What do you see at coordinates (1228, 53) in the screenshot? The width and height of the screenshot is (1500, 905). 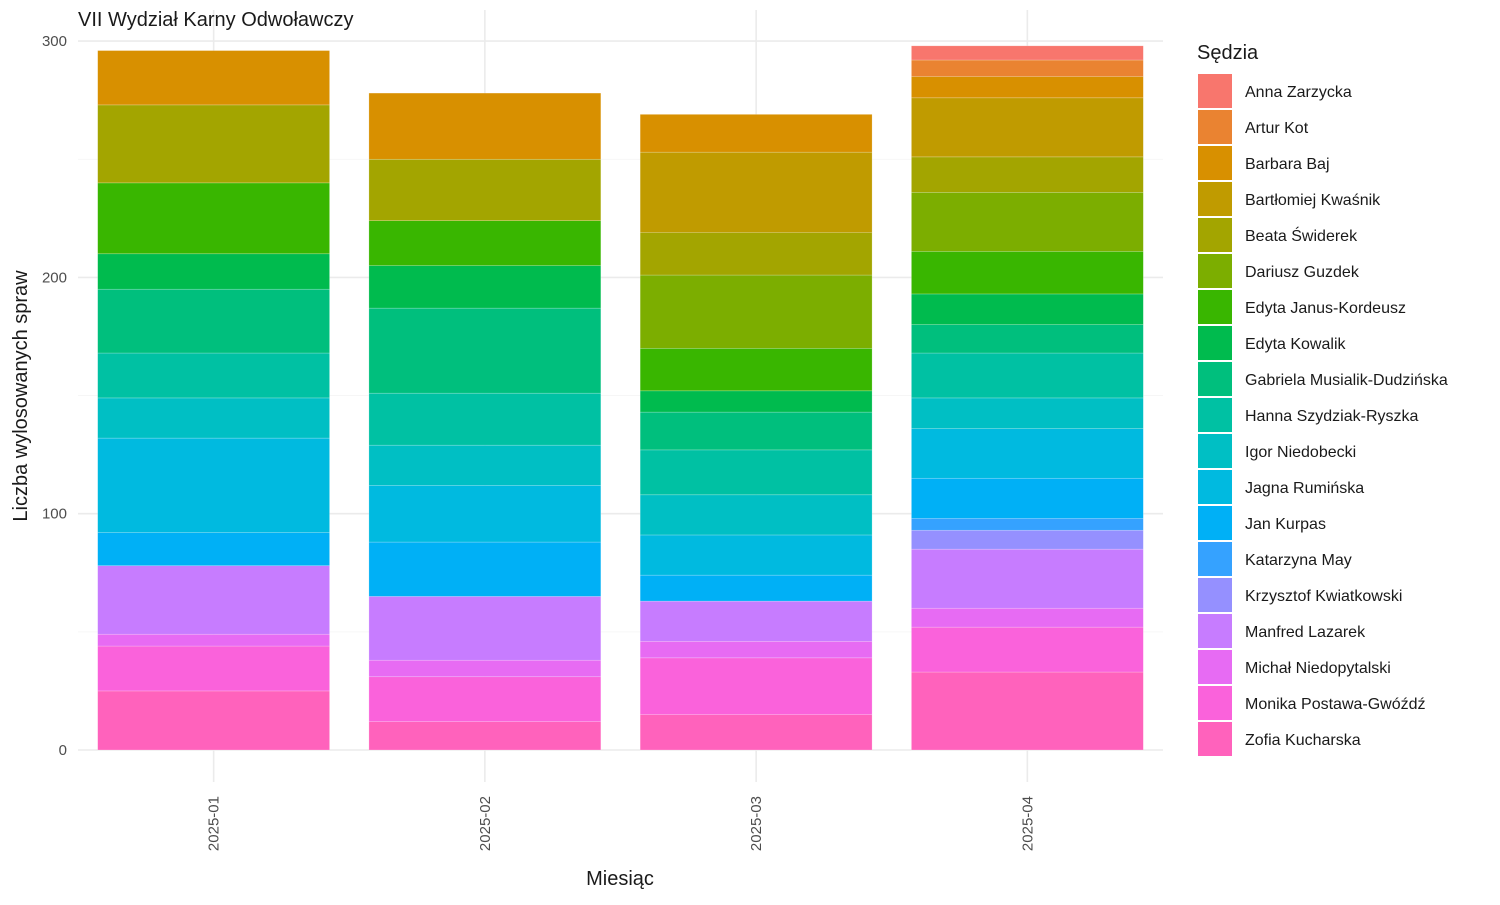 I see `legend-title: Sędzia` at bounding box center [1228, 53].